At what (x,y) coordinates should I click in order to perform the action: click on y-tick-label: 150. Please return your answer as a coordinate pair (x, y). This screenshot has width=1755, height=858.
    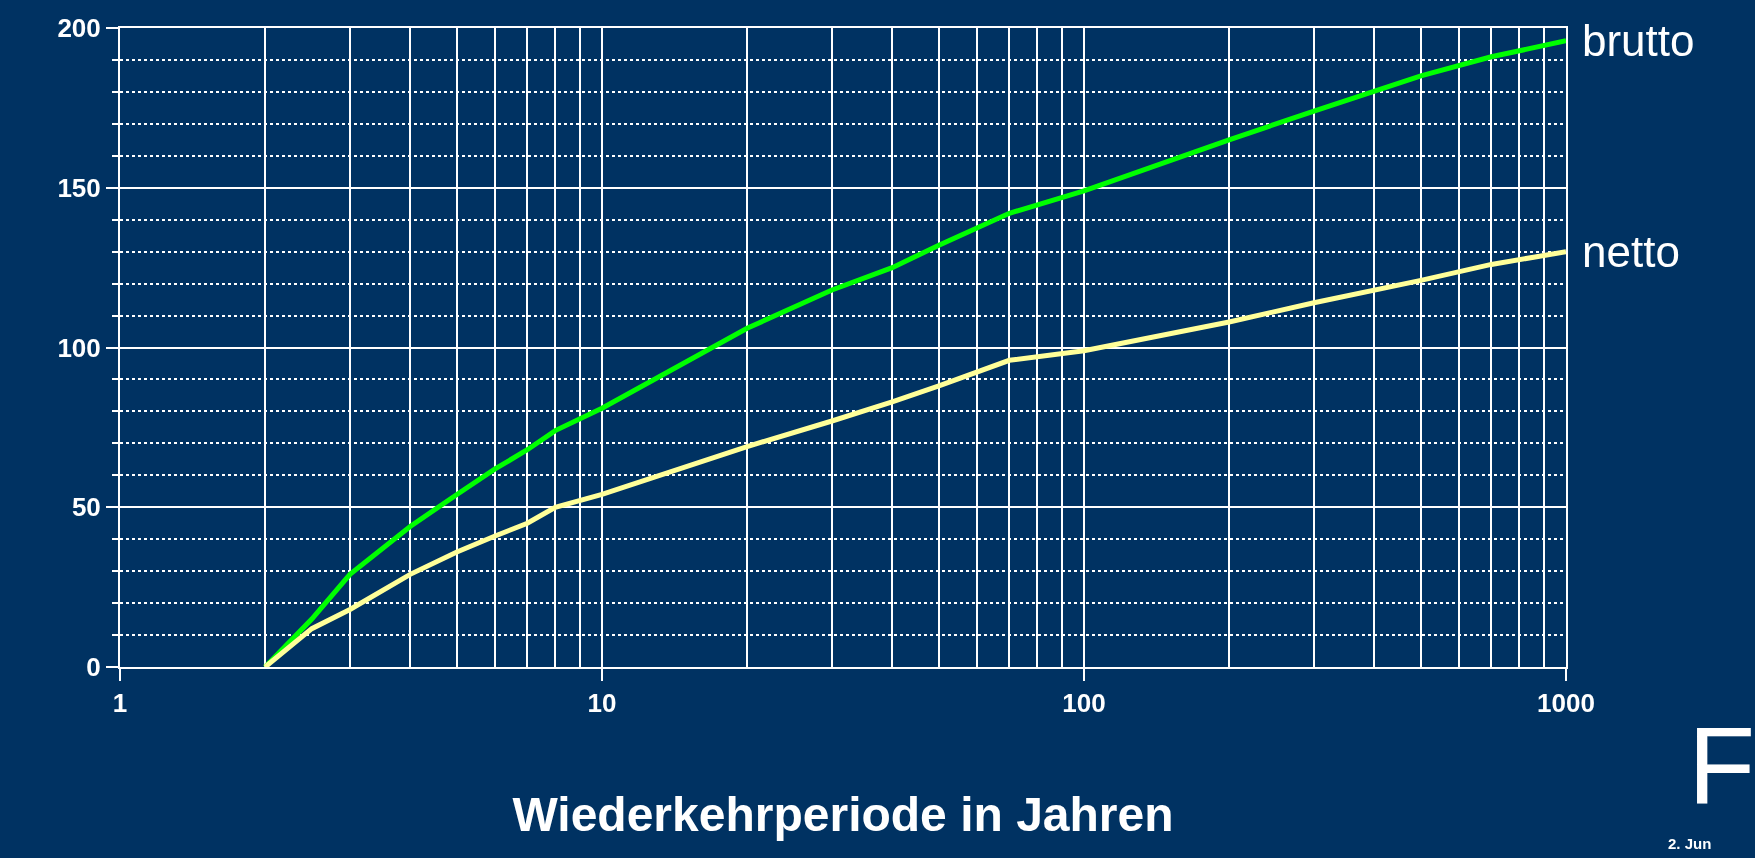
    Looking at the image, I should click on (79, 187).